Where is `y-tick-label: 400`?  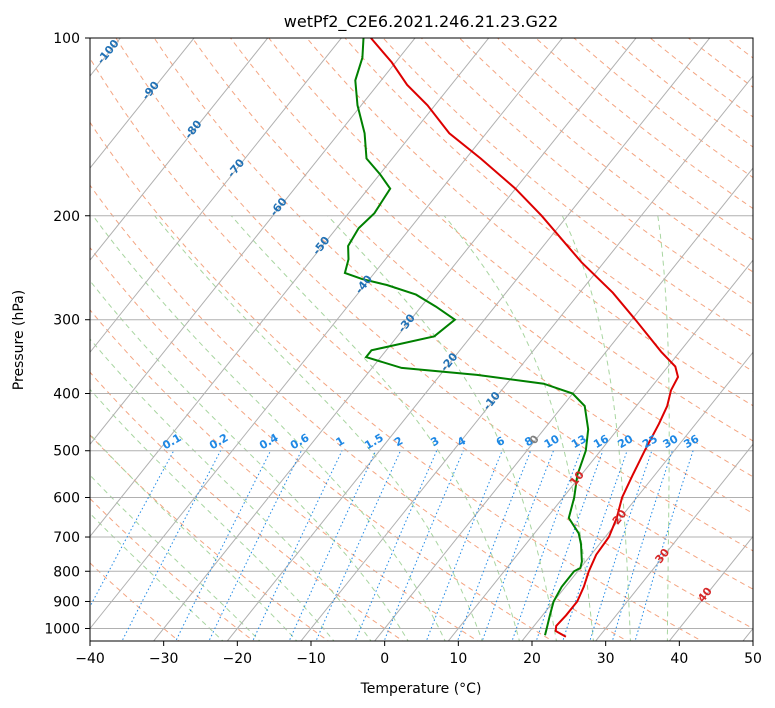 y-tick-label: 400 is located at coordinates (66, 395).